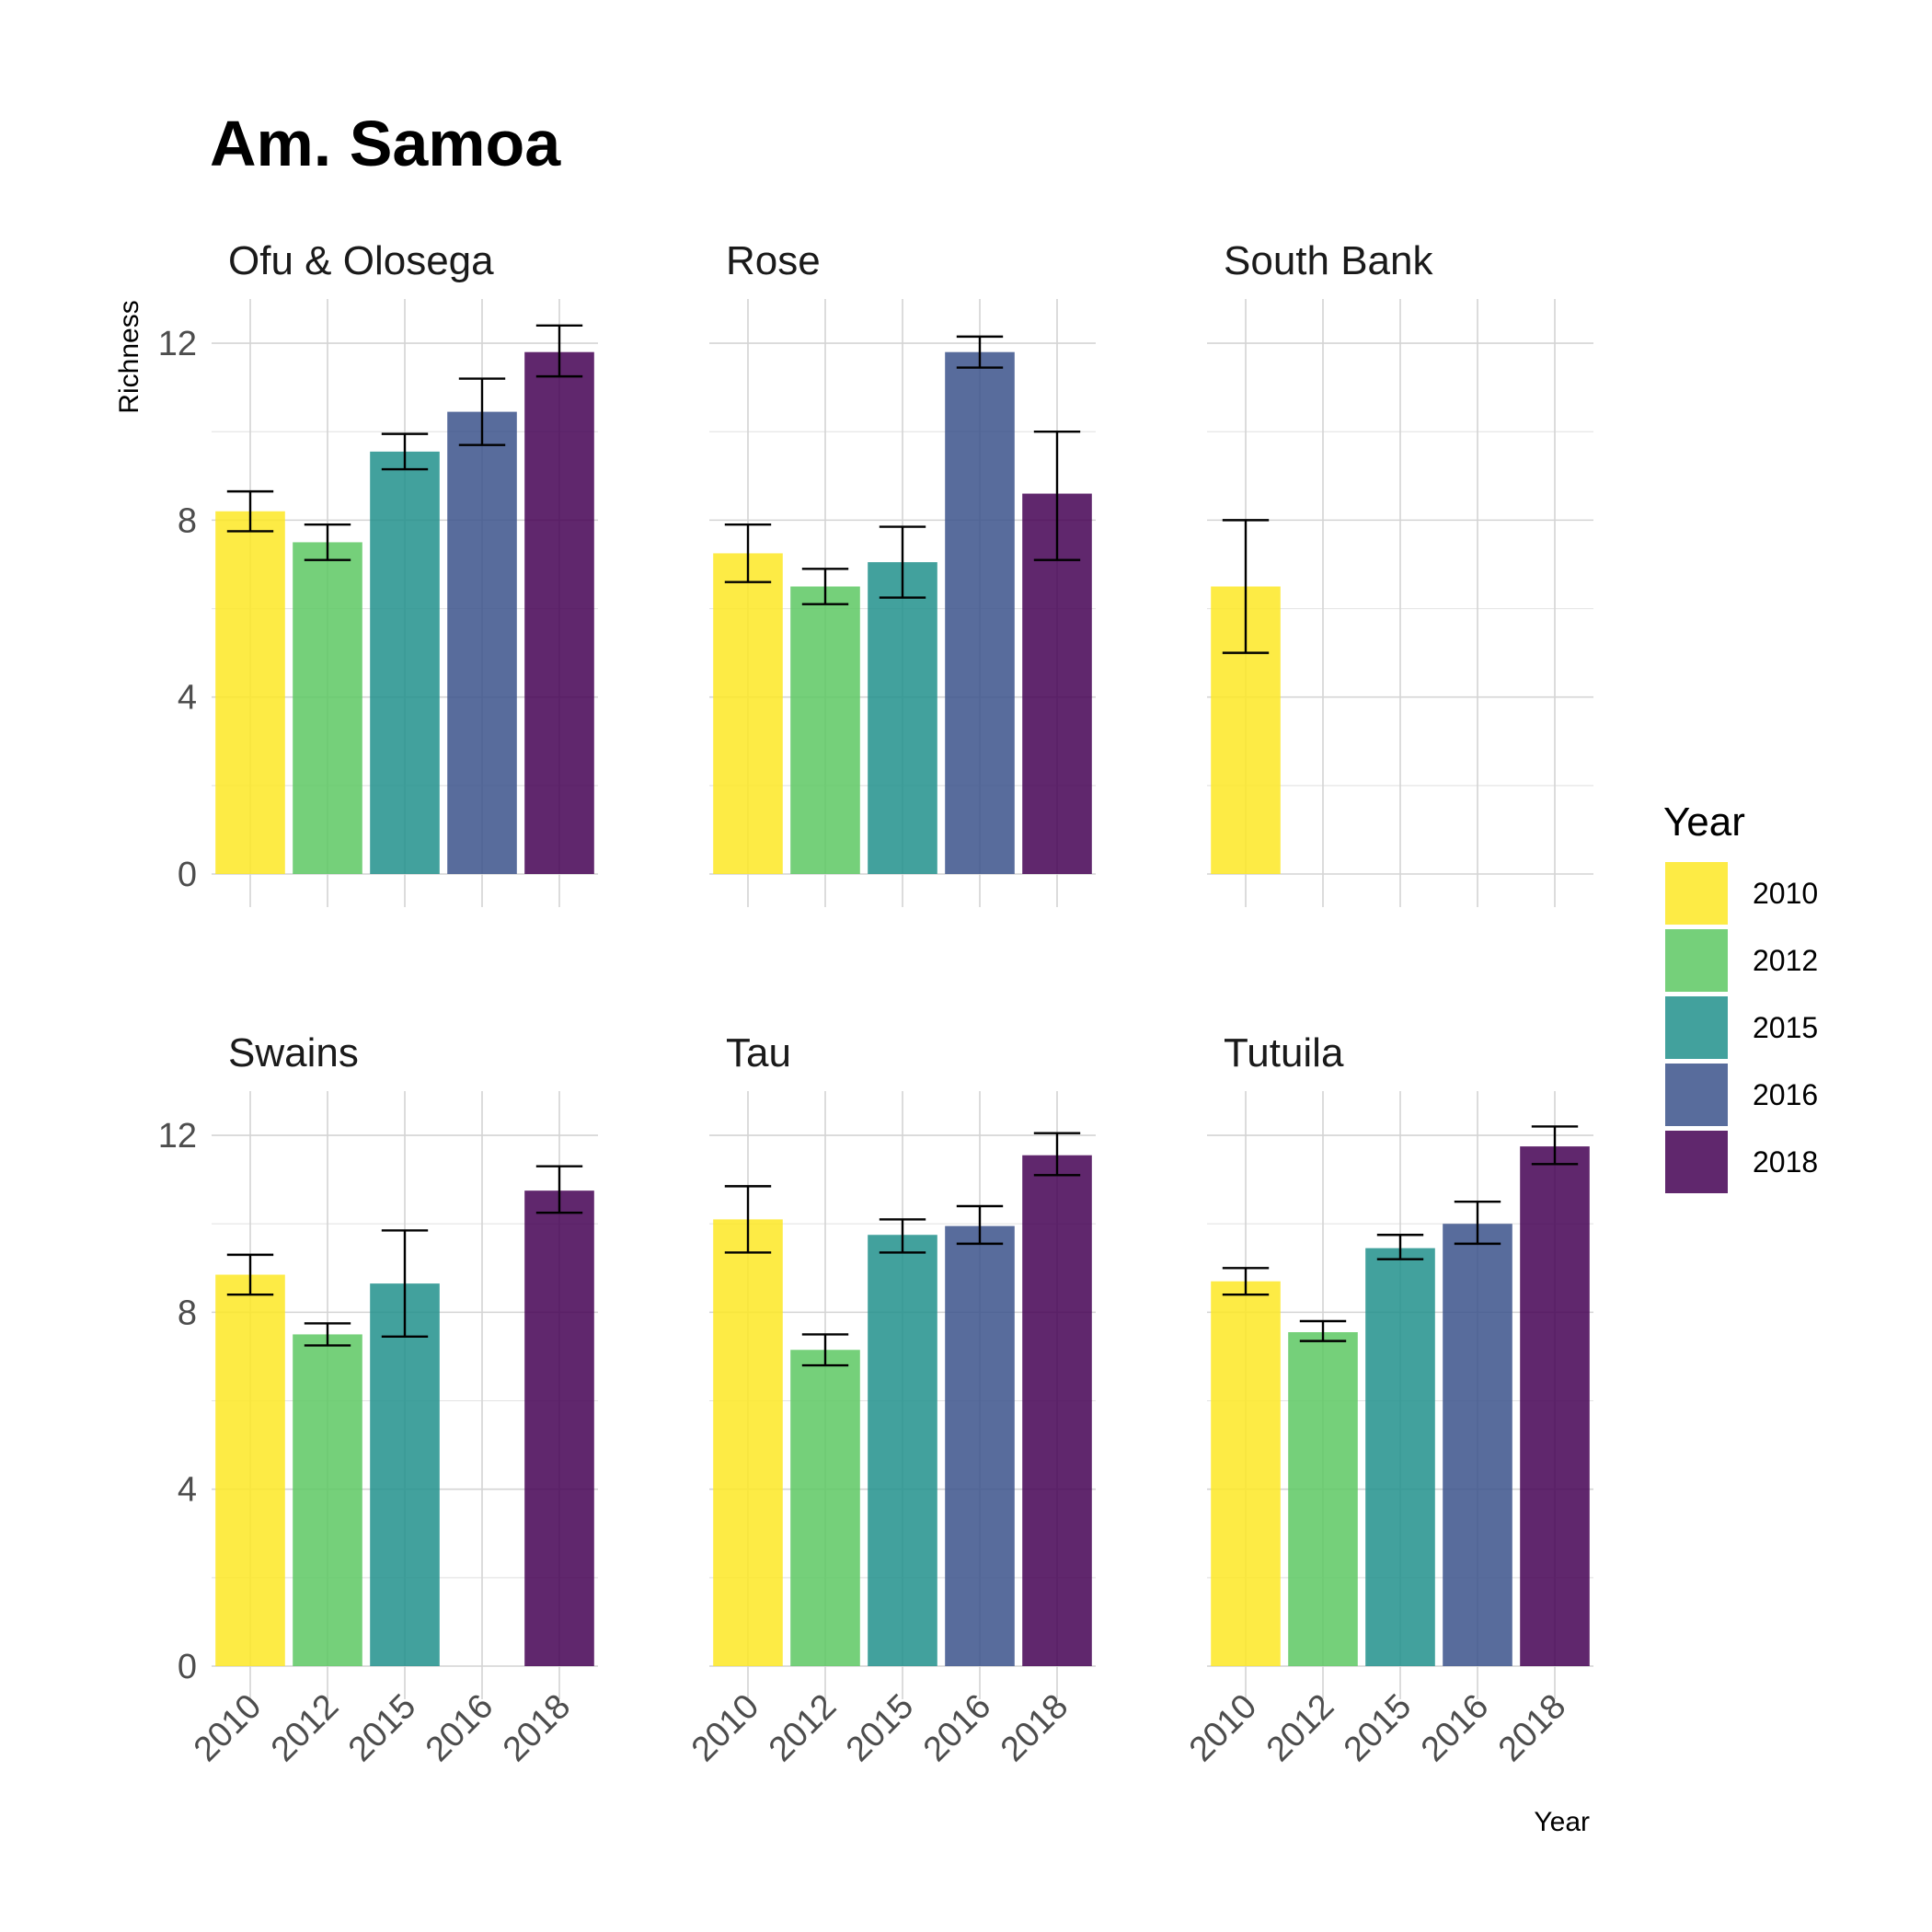 This screenshot has height=1932, width=1932. I want to click on facet-label: Ofu & Olosega, so click(361, 260).